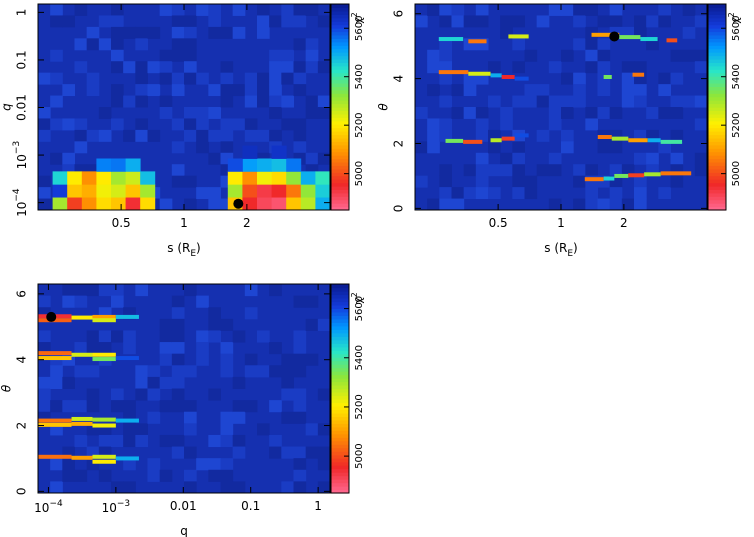  What do you see at coordinates (51, 316) in the screenshot?
I see `best-fit-marker` at bounding box center [51, 316].